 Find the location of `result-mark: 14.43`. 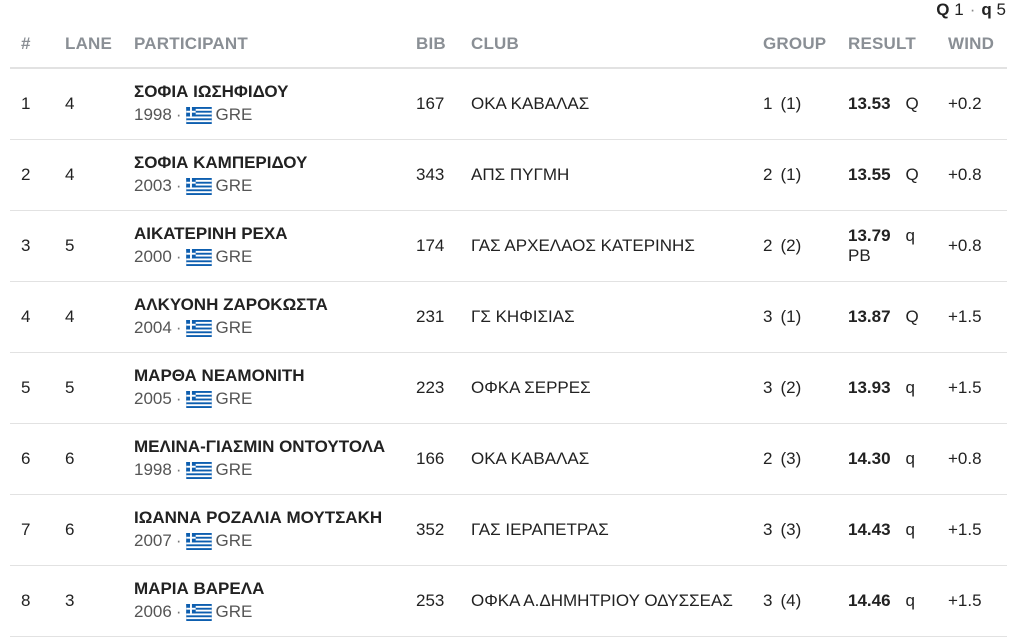

result-mark: 14.43 is located at coordinates (869, 529).